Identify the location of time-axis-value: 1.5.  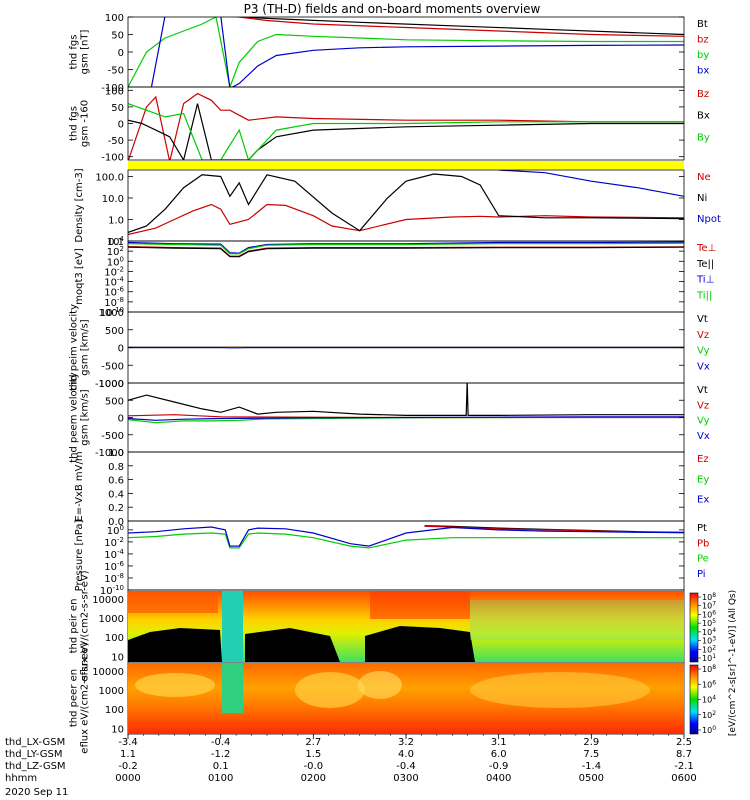
(313, 754).